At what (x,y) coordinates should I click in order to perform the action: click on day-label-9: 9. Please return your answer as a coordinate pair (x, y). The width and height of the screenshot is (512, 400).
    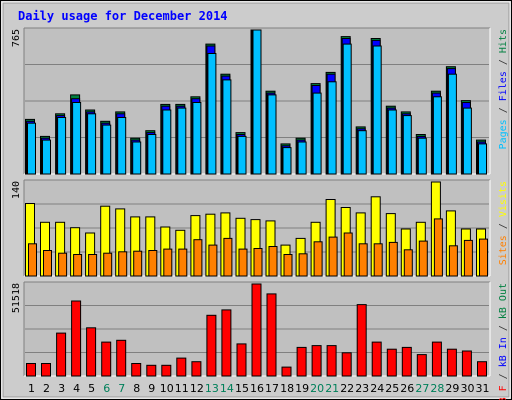
    Looking at the image, I should click on (151, 388).